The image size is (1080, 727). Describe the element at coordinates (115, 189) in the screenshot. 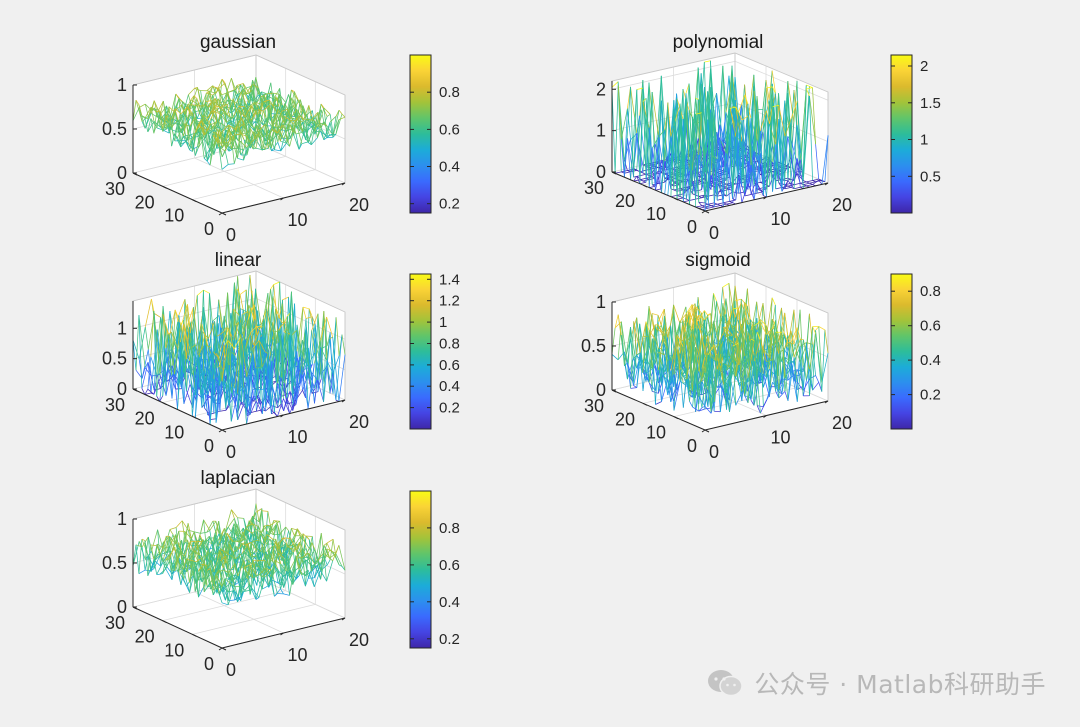

I see `y-tick-label: 30` at that location.